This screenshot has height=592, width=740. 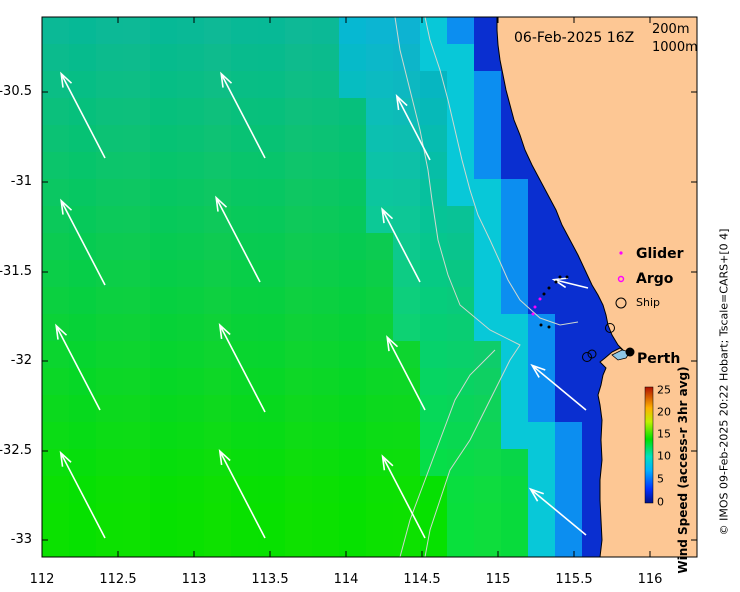 I want to click on contour-1000m-south, so click(x=447, y=453).